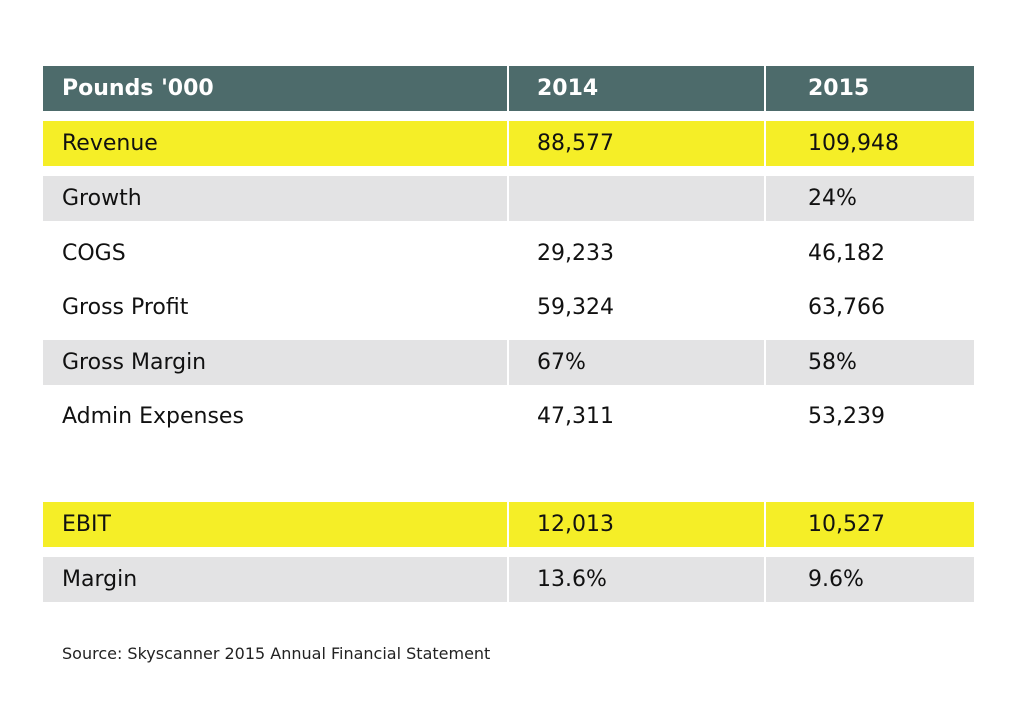 This screenshot has width=1024, height=715. I want to click on value-cell: 10,527, so click(870, 524).